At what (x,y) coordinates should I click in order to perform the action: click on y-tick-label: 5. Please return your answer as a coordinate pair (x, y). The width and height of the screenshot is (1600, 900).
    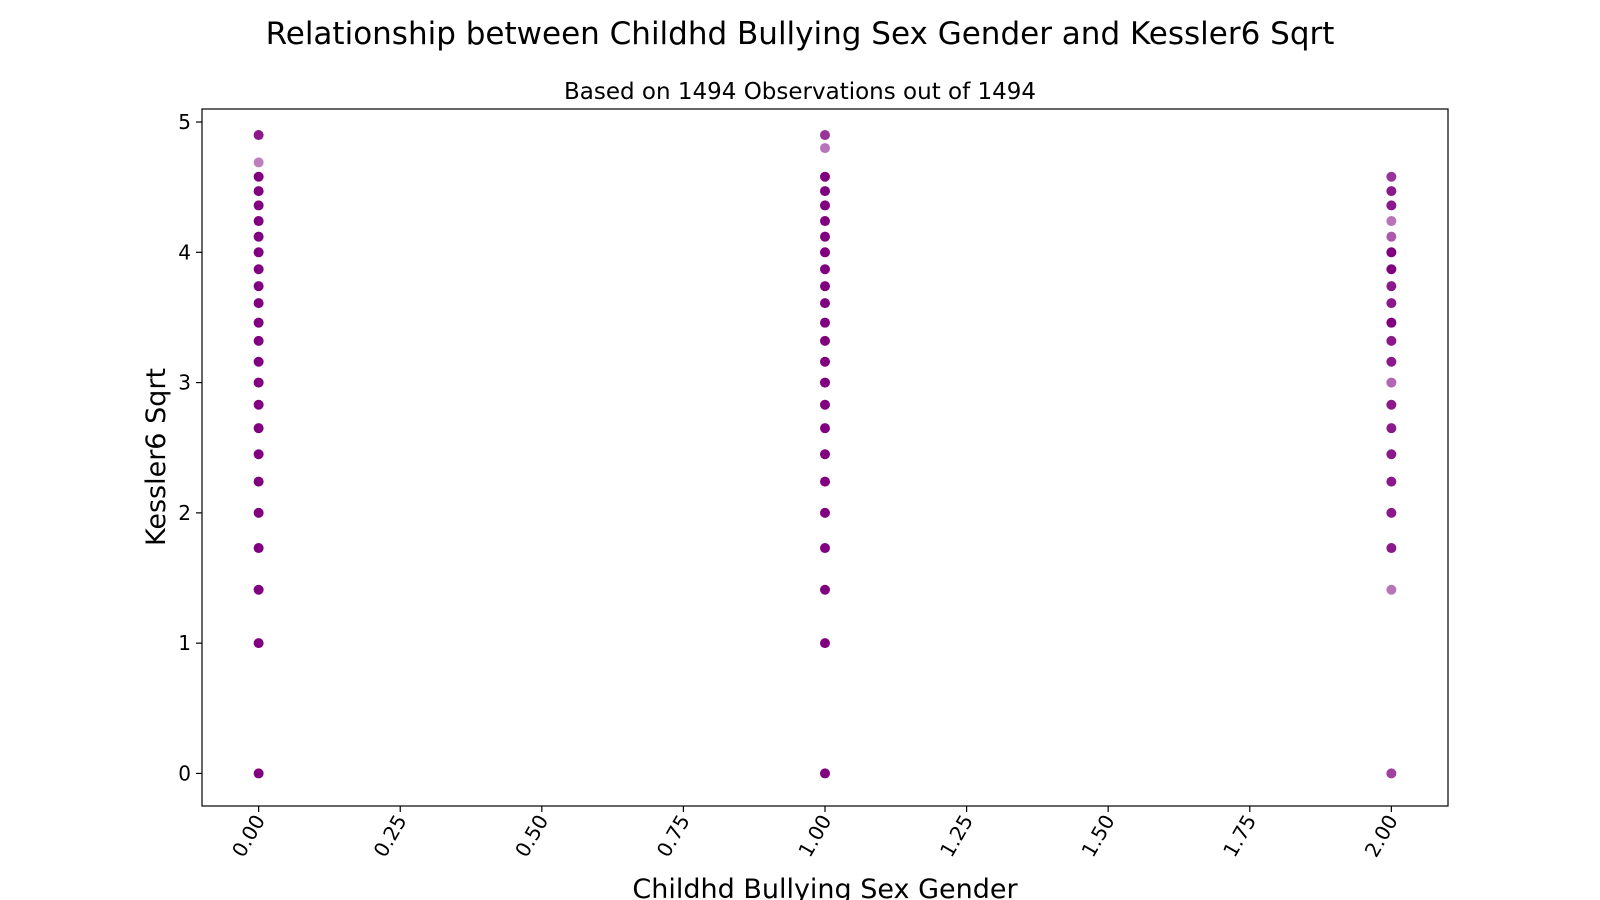
    Looking at the image, I should click on (184, 122).